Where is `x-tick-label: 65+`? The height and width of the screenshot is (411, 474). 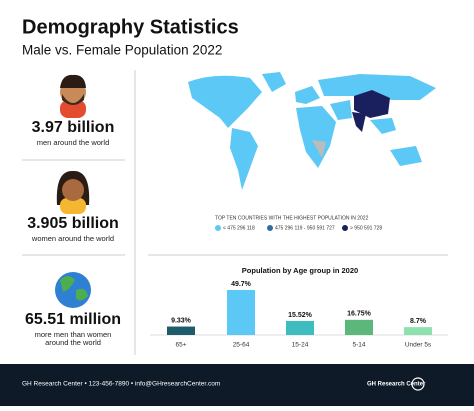 x-tick-label: 65+ is located at coordinates (180, 345).